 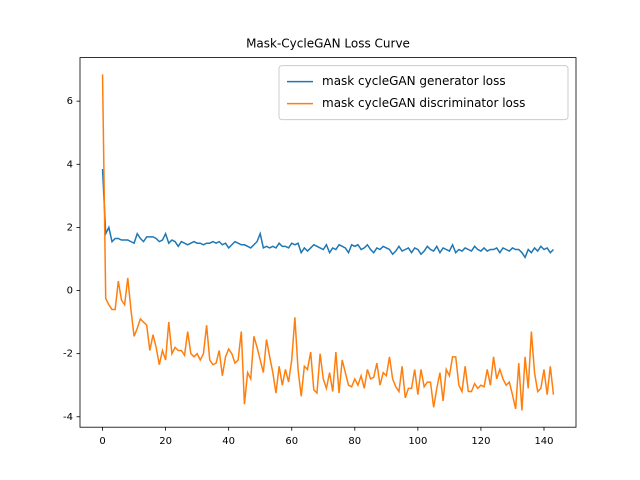 What do you see at coordinates (423, 93) in the screenshot?
I see `legend-box` at bounding box center [423, 93].